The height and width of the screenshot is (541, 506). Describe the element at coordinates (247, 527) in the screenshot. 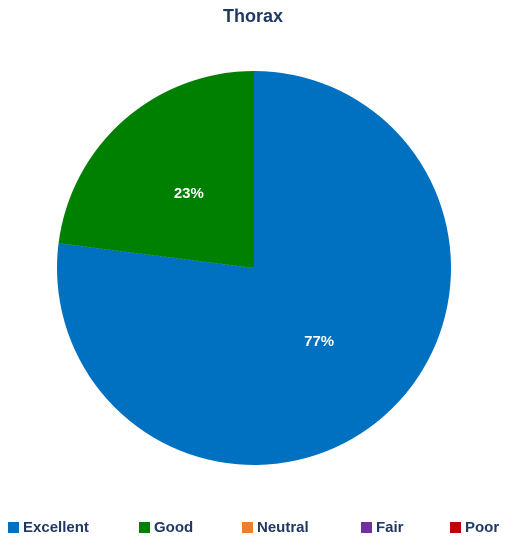

I see `legend-swatch-neutral` at that location.